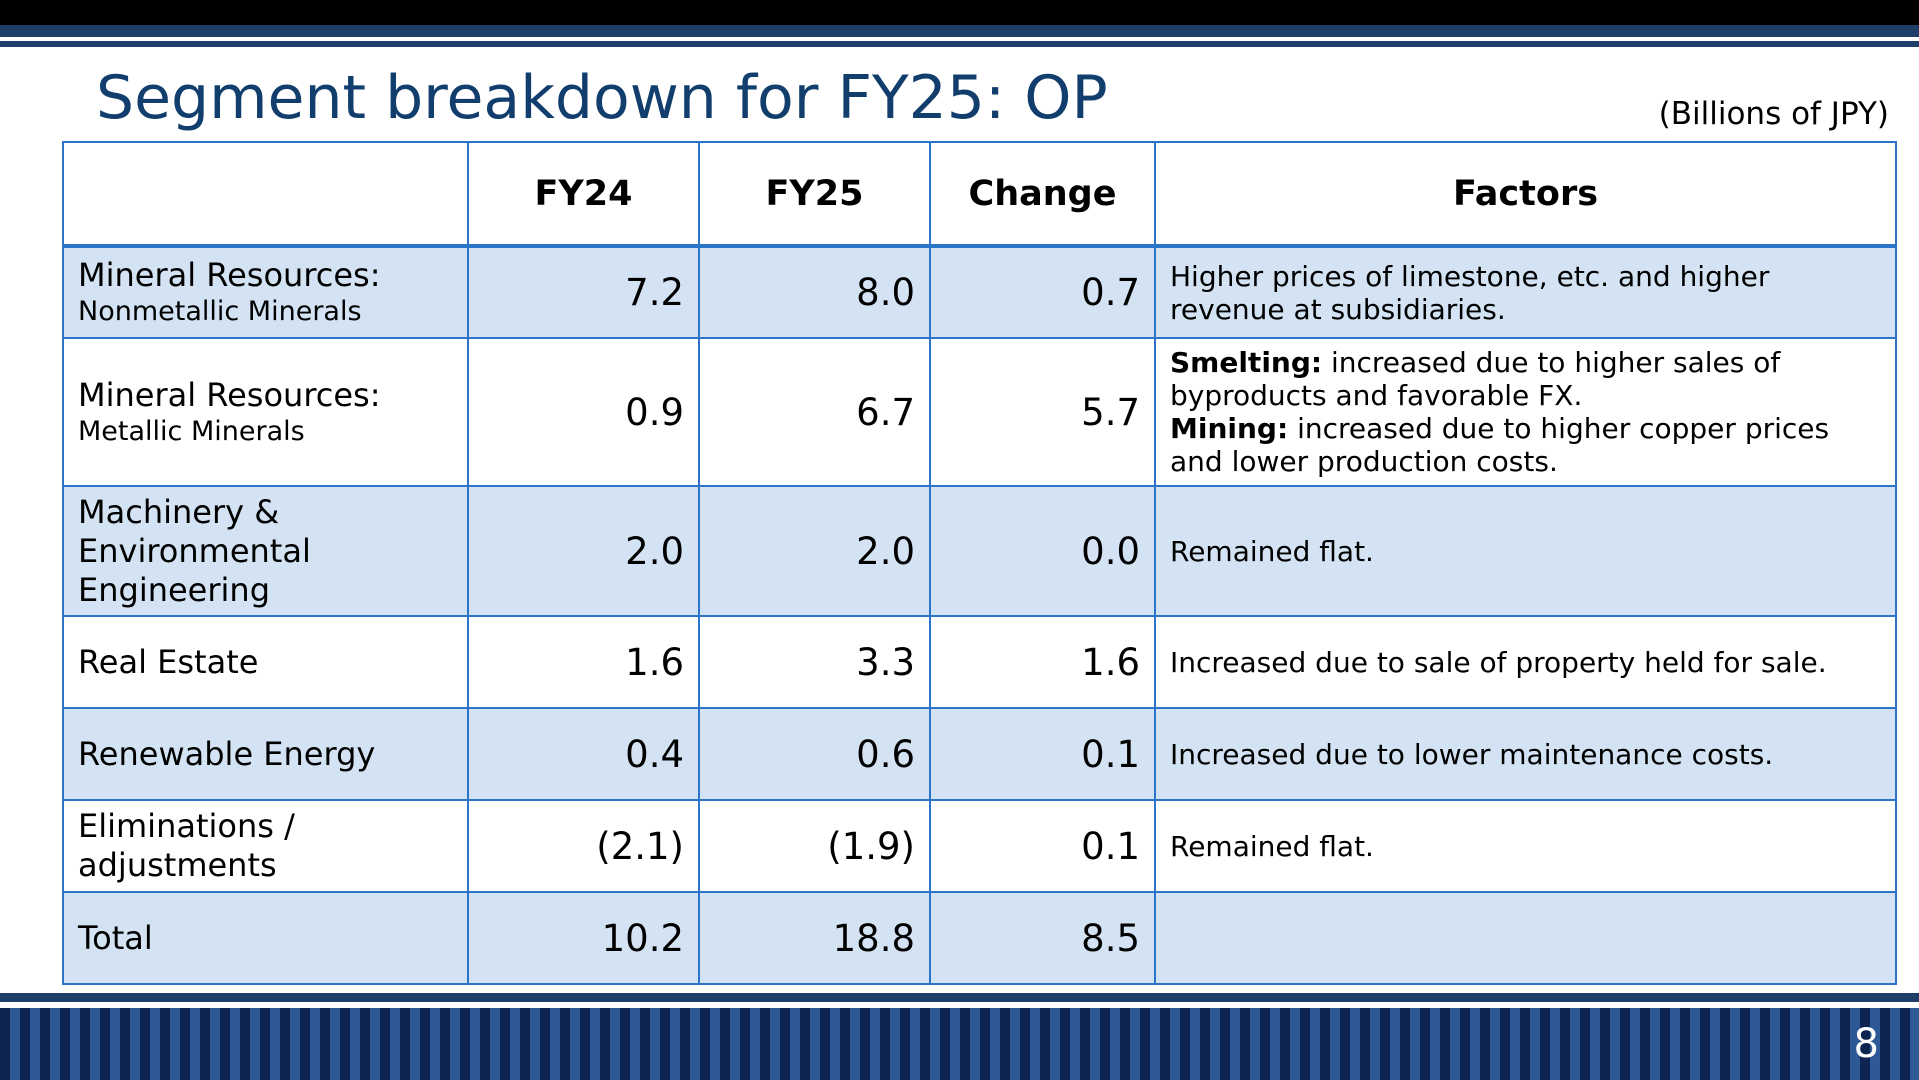  What do you see at coordinates (265, 194) in the screenshot?
I see `header-segment` at bounding box center [265, 194].